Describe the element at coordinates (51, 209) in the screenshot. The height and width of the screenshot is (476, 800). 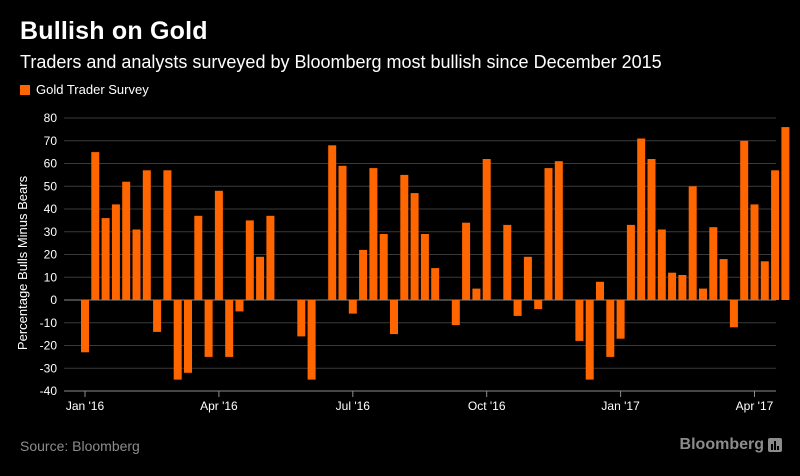
I see `y-tick-label: 40` at that location.